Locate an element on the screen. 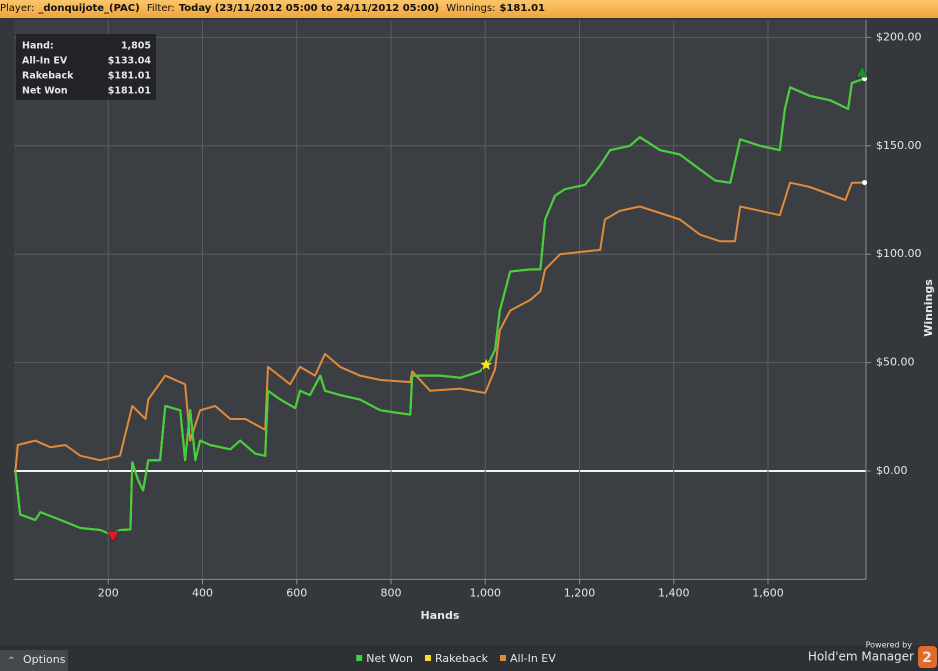 This screenshot has width=938, height=671. y-tick-label: $200.00 is located at coordinates (899, 36).